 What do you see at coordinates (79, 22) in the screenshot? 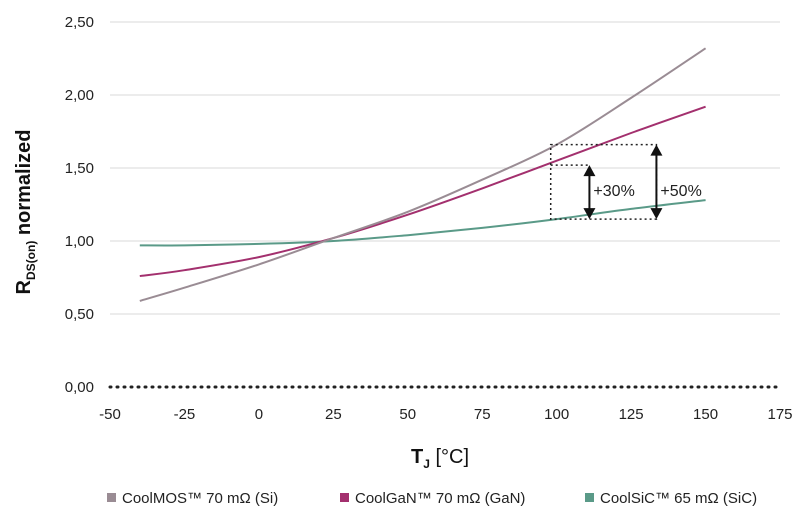
I see `y-tick-label: 2,50` at bounding box center [79, 22].